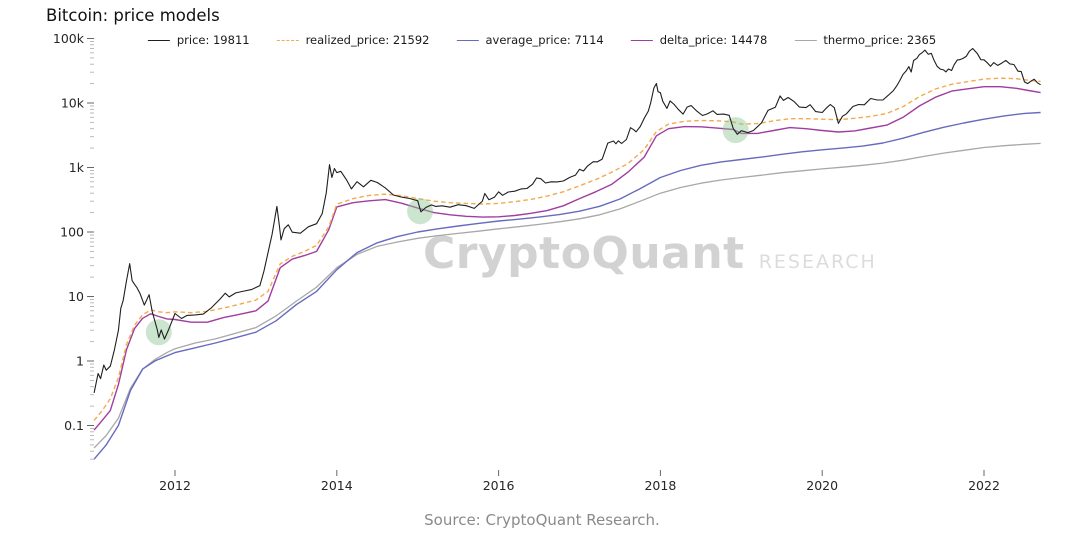 The height and width of the screenshot is (551, 1084). I want to click on legend-item-price: price: 19811, so click(198, 40).